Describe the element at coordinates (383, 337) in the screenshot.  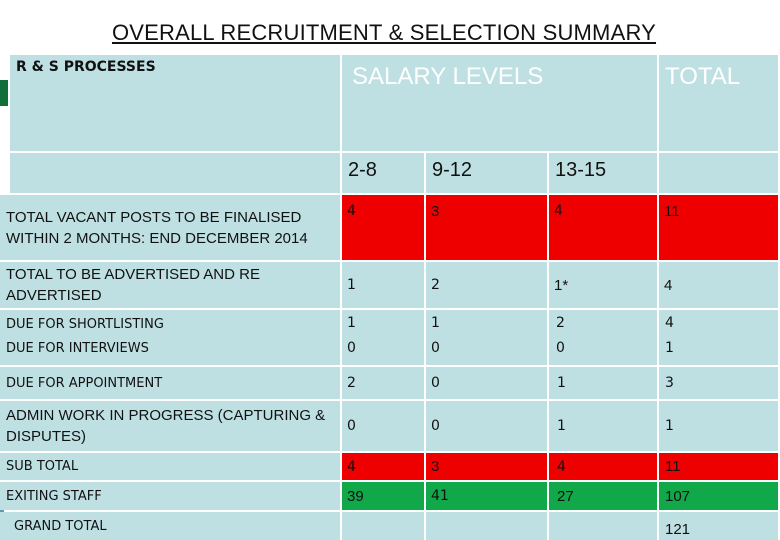
I see `cell-block-2-8: 1 0` at that location.